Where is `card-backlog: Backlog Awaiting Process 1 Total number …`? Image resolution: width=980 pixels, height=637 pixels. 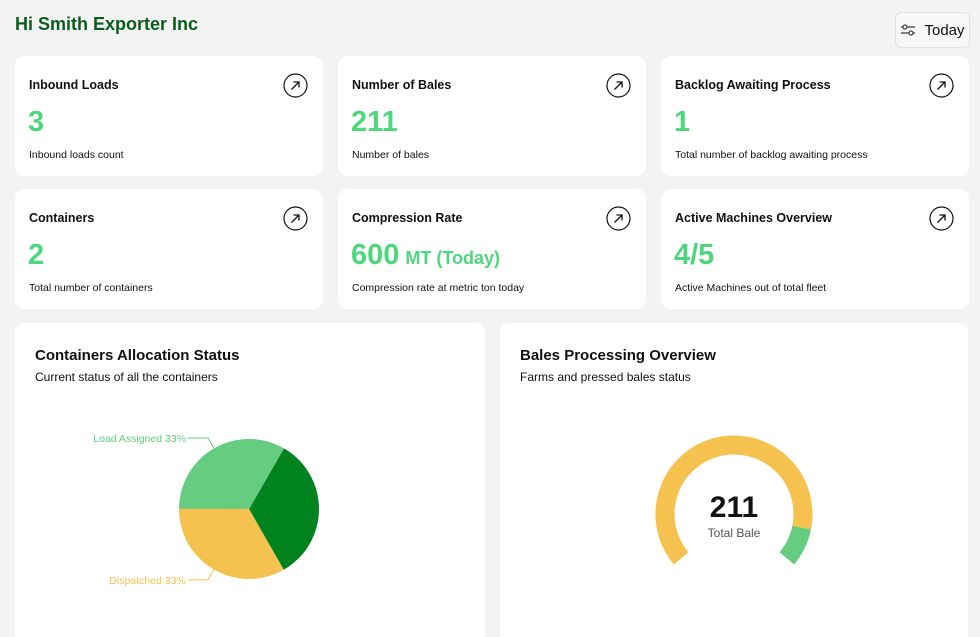 card-backlog: Backlog Awaiting Process 1 Total number … is located at coordinates (815, 116).